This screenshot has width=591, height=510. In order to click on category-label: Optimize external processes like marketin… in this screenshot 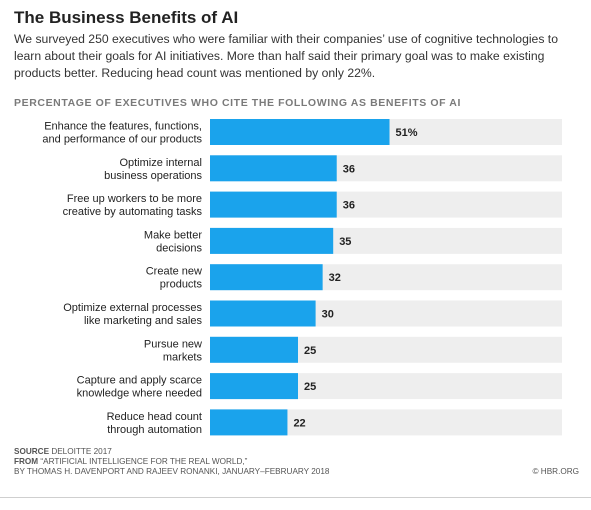, I will do `click(132, 314)`.